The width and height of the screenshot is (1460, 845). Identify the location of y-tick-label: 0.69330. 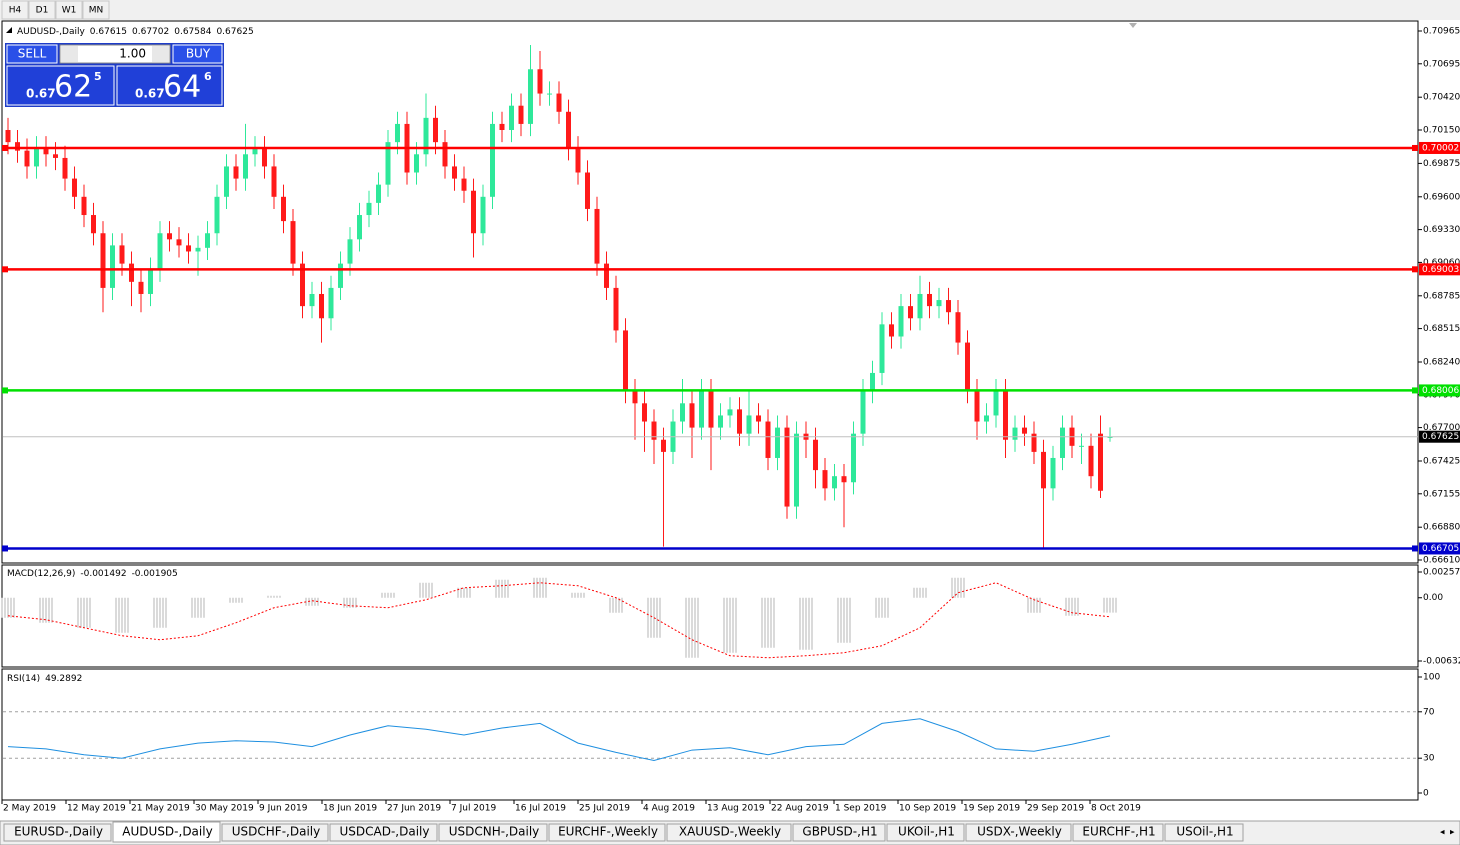
(1441, 230).